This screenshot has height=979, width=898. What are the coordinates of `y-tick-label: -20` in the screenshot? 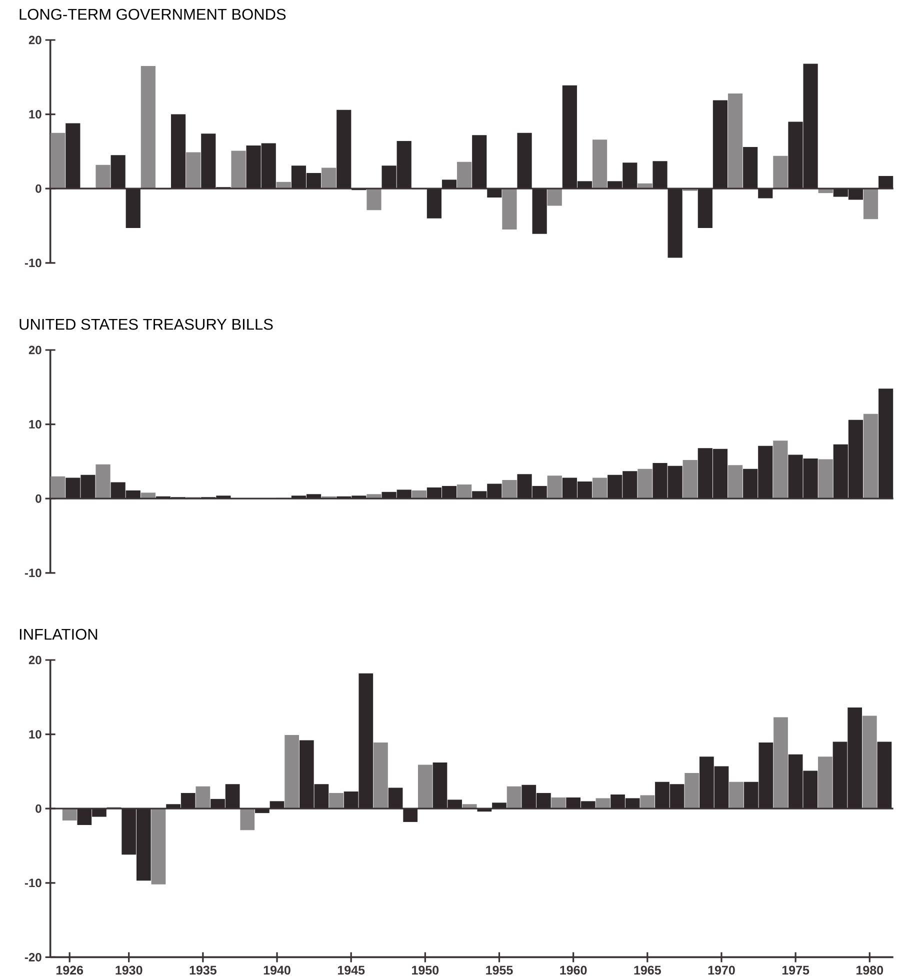 It's located at (33, 957).